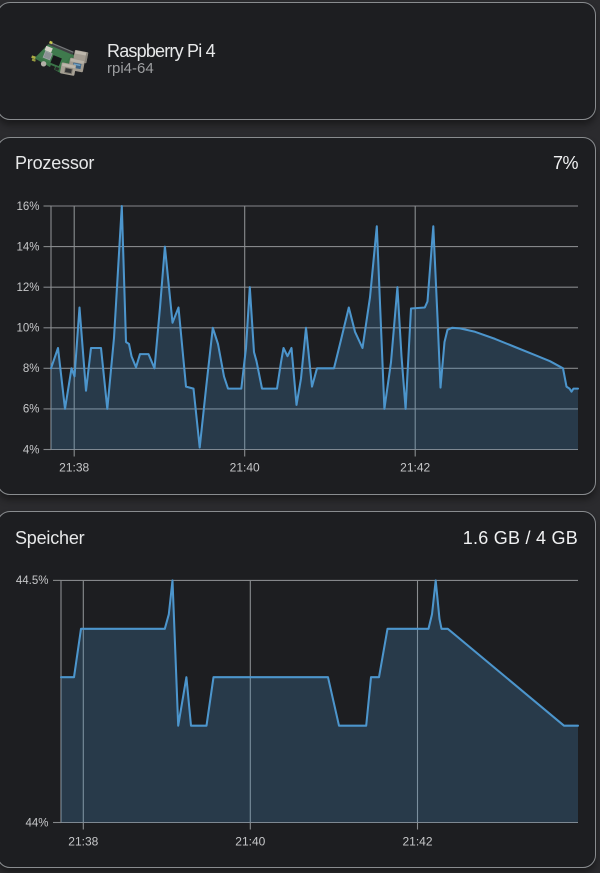 The height and width of the screenshot is (873, 600). What do you see at coordinates (27, 207) in the screenshot?
I see `svg-text: 16%` at bounding box center [27, 207].